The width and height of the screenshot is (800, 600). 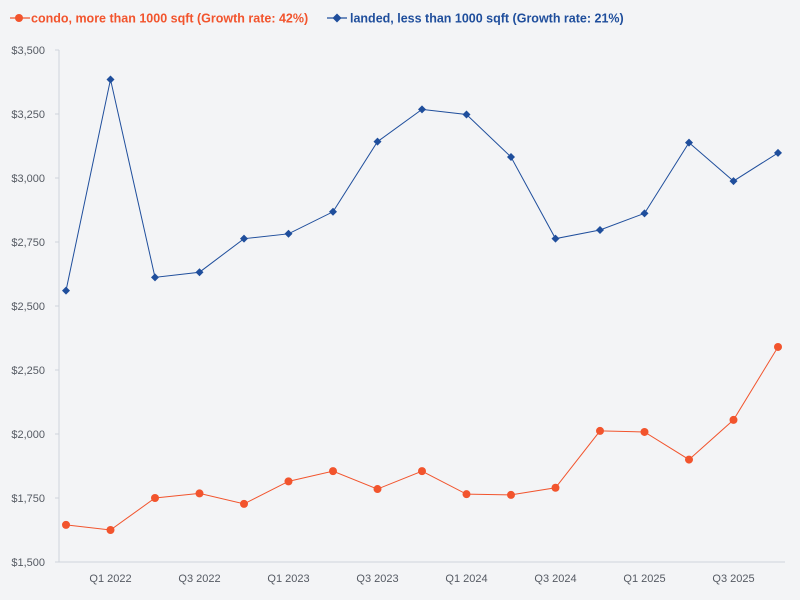 I want to click on data-point-landed-q2-2024, so click(x=511, y=157).